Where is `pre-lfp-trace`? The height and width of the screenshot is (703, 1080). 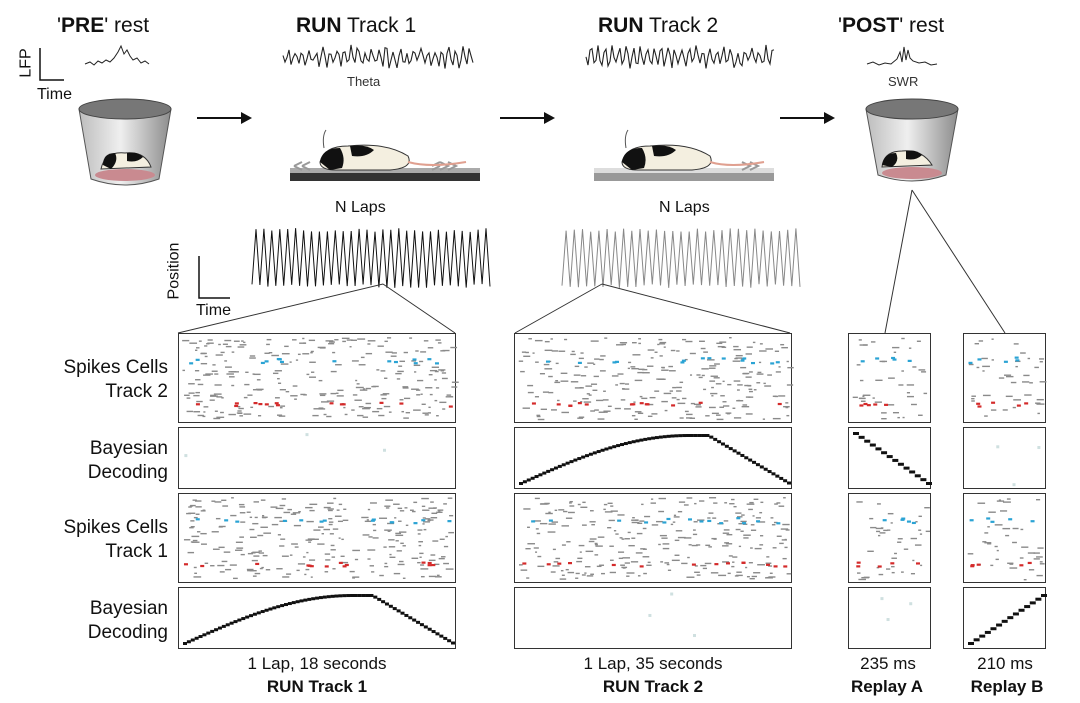 pre-lfp-trace is located at coordinates (117, 55).